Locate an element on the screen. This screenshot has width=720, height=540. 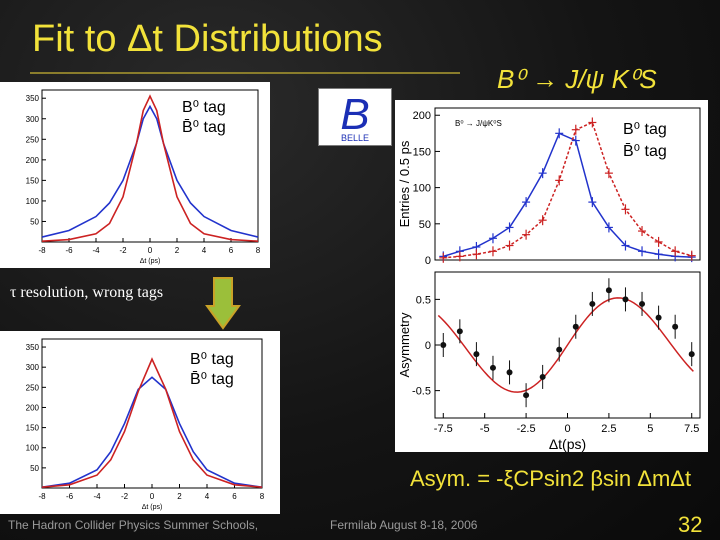
fit-curve-b0 is located at coordinates (567, 195).